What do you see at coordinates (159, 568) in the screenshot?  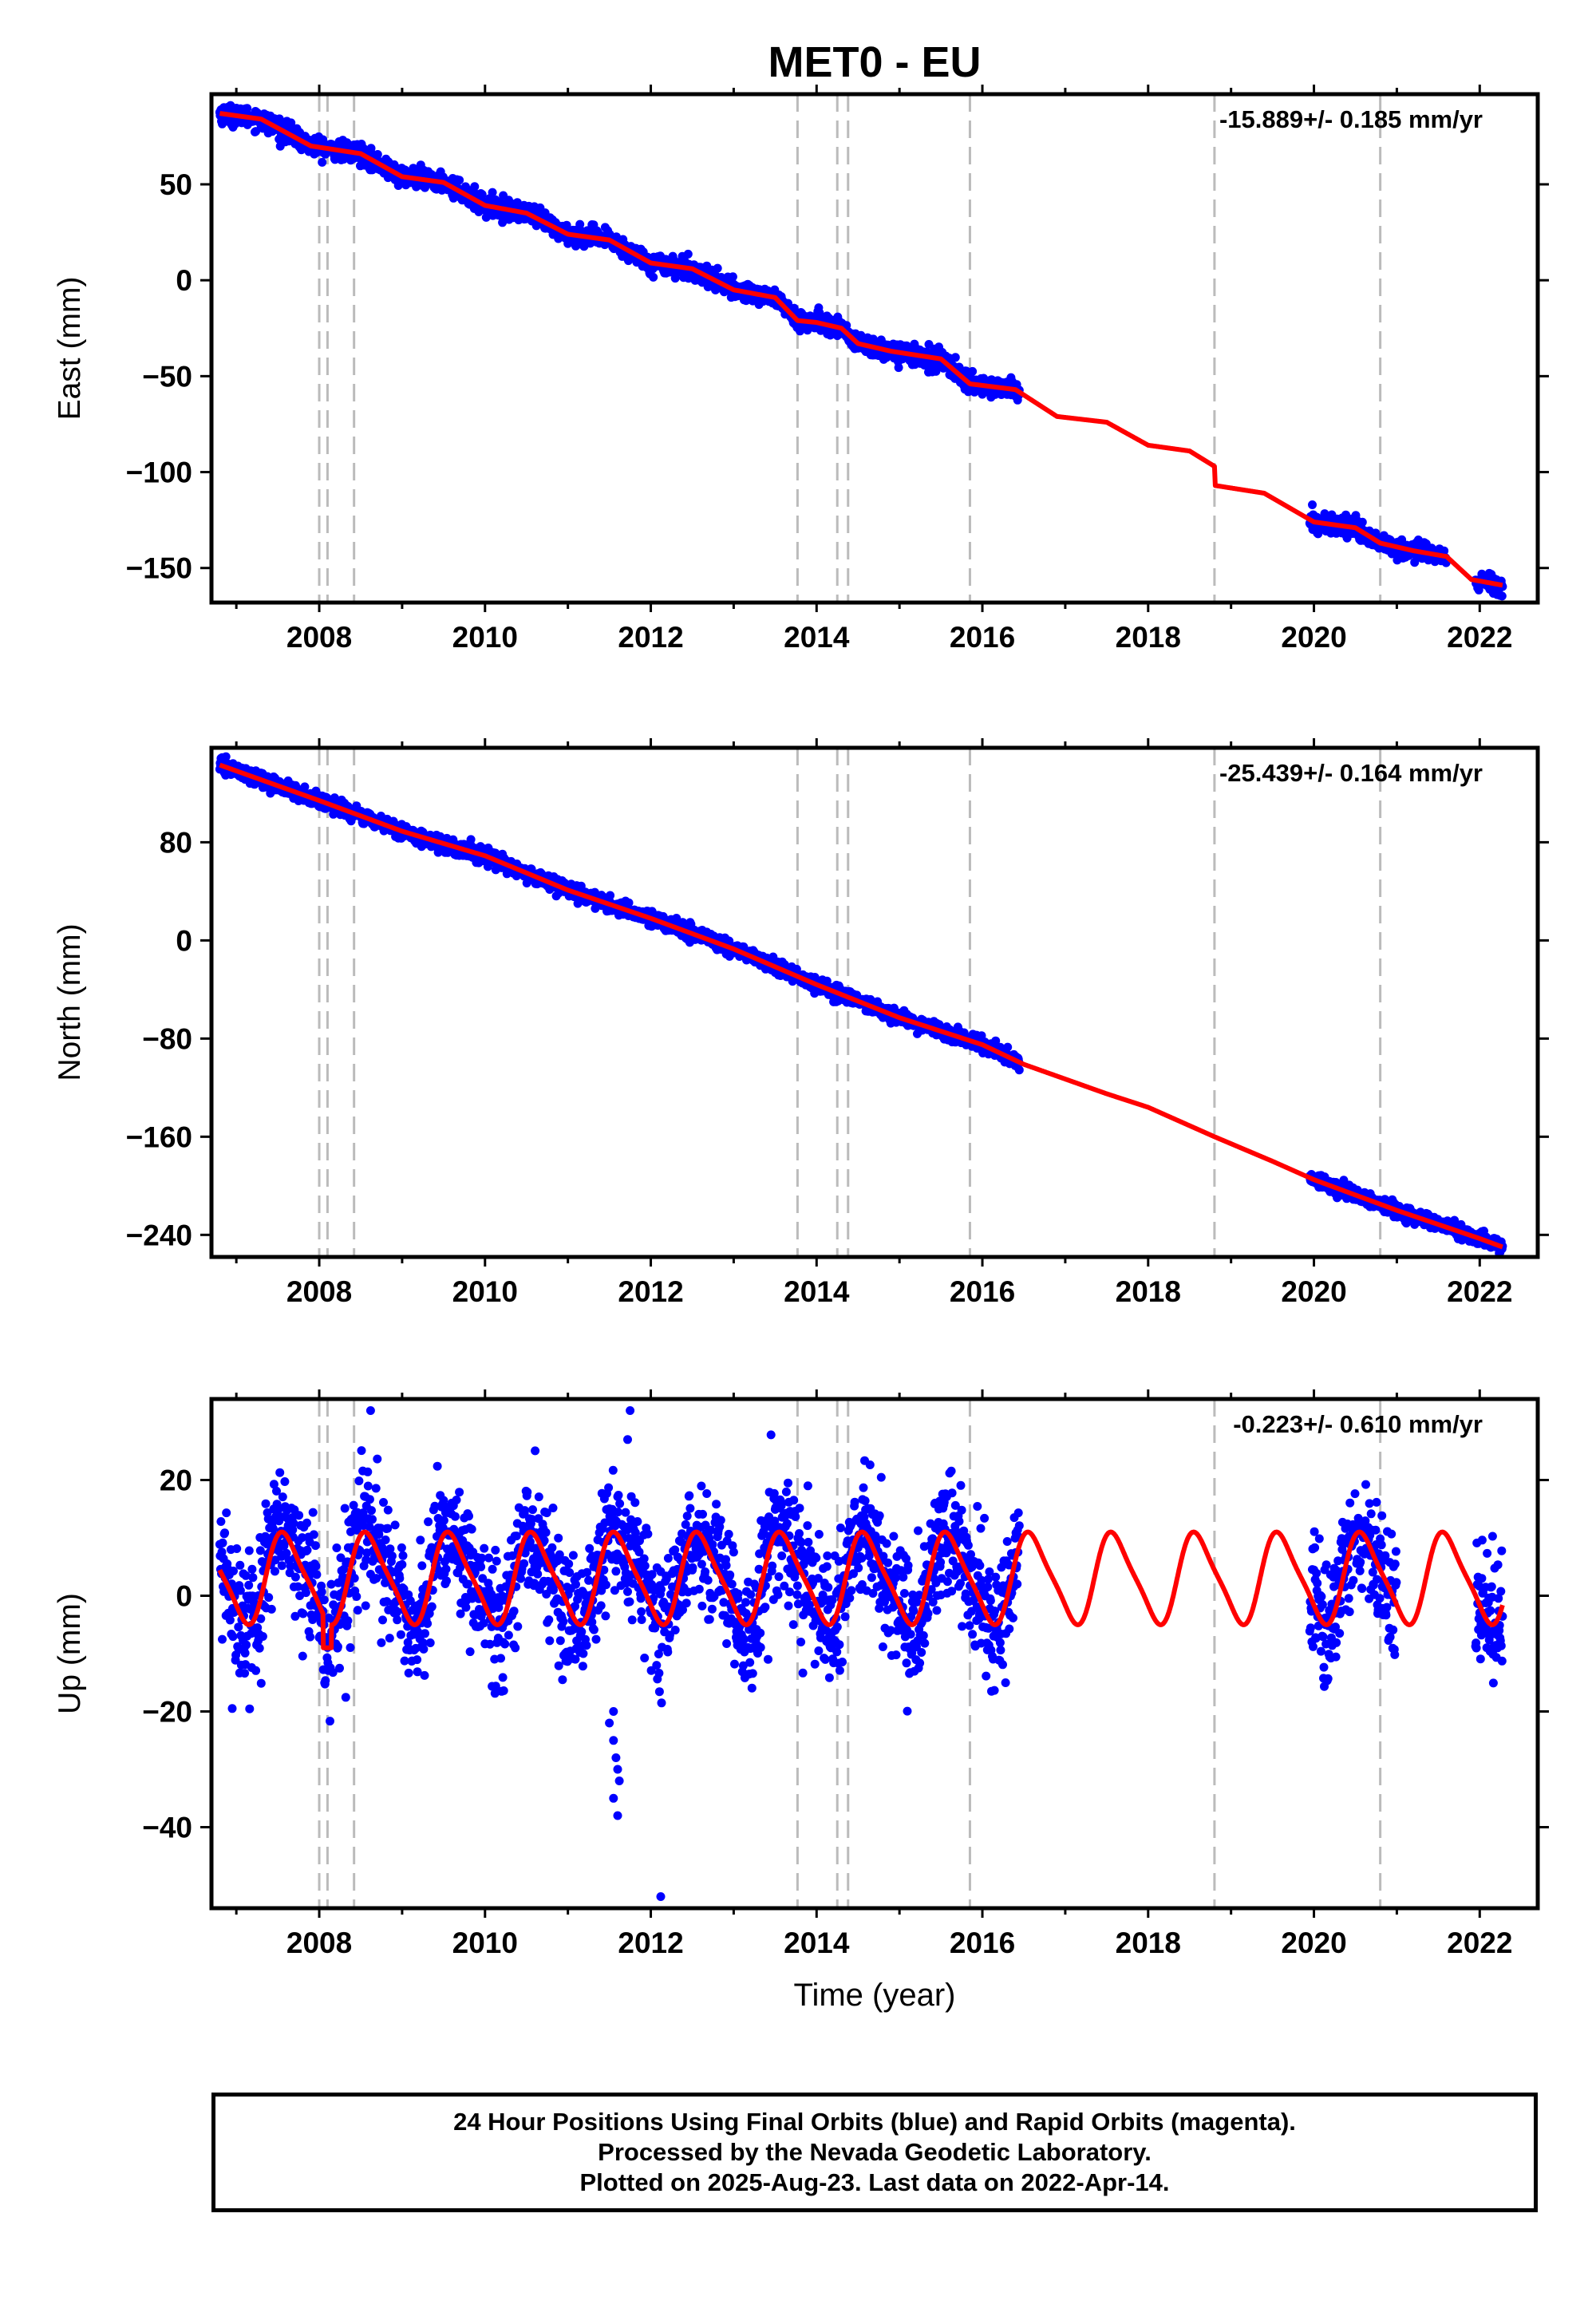 I see `y-tick-label: −150` at bounding box center [159, 568].